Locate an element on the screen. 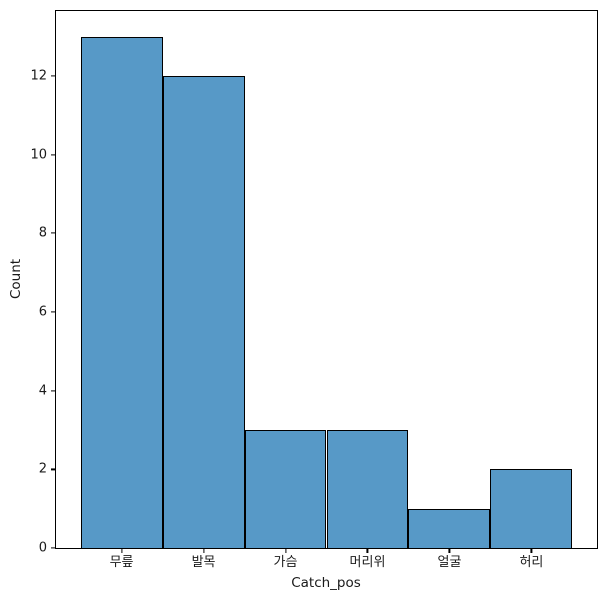  bar-허리 is located at coordinates (531, 508).